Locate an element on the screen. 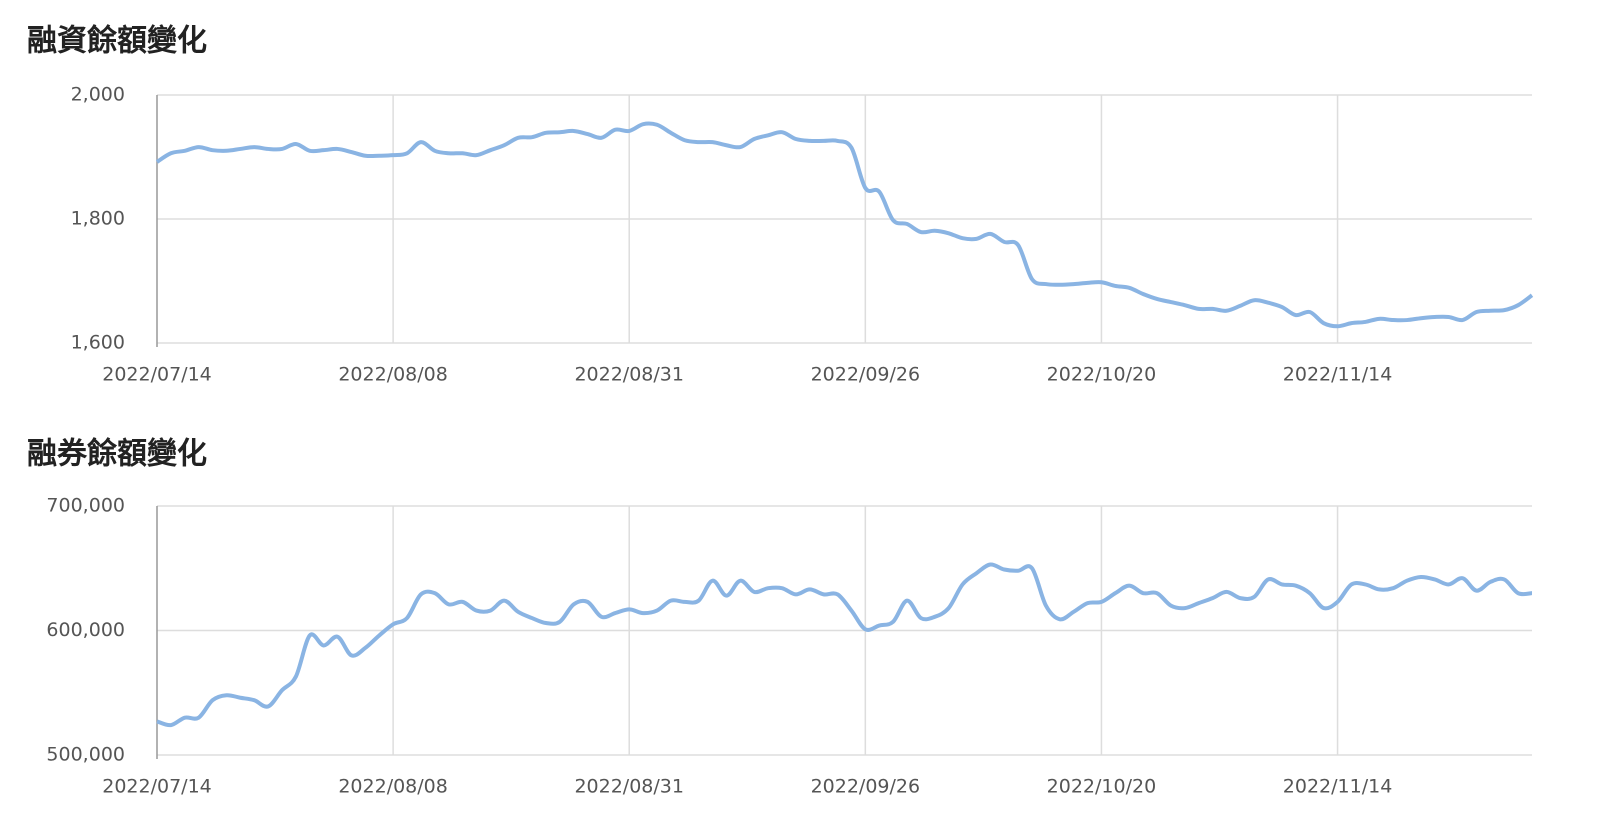  y-tick-label: 2,000 is located at coordinates (98, 95).